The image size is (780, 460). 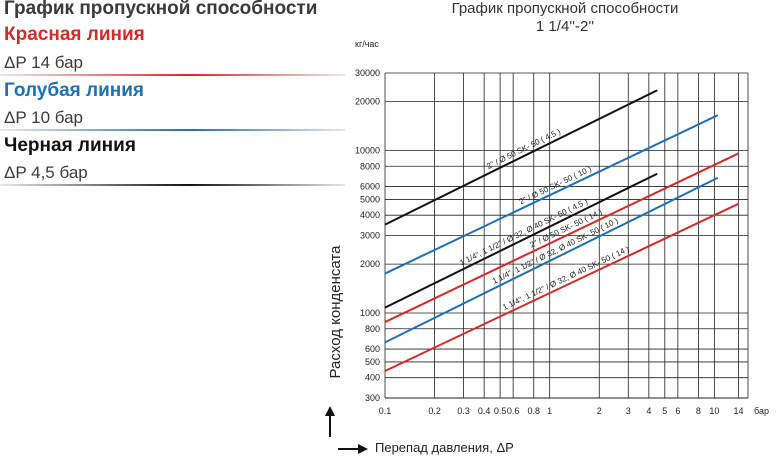 What do you see at coordinates (444, 447) in the screenshot?
I see `x-axis-label: Перепад давления, ΔP` at bounding box center [444, 447].